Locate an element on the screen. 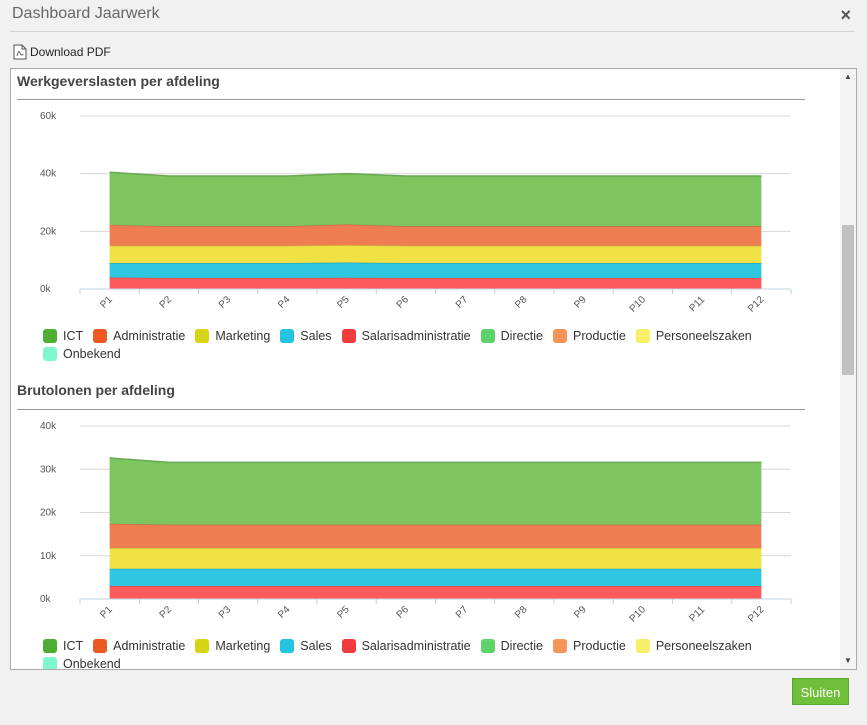  y-tick-label: 40k is located at coordinates (48, 426).